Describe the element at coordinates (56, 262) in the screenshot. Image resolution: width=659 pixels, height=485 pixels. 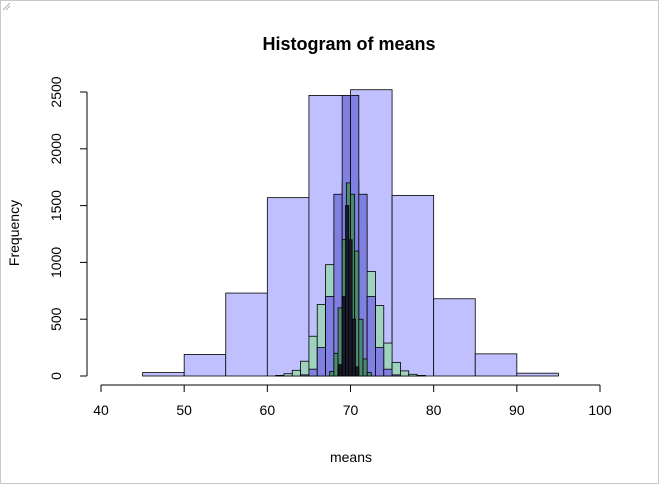
I see `y-tick-label: 1000` at that location.